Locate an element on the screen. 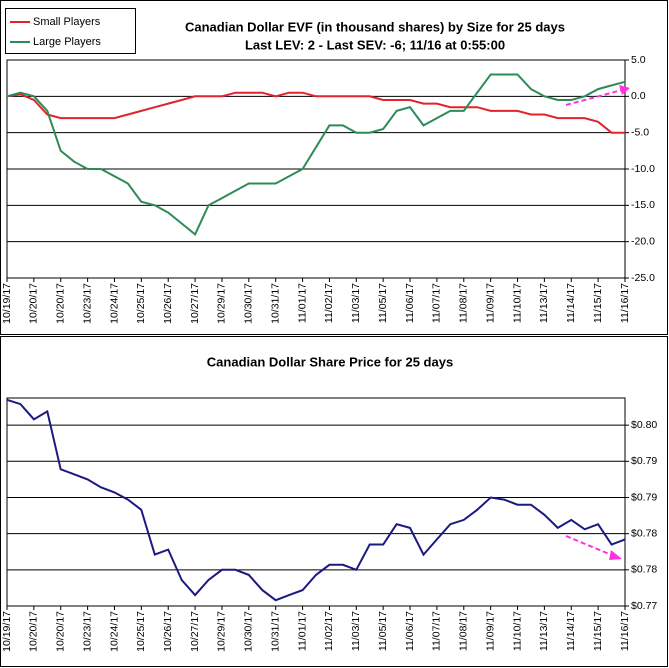 This screenshot has width=669, height=668. legend-box is located at coordinates (70, 31).